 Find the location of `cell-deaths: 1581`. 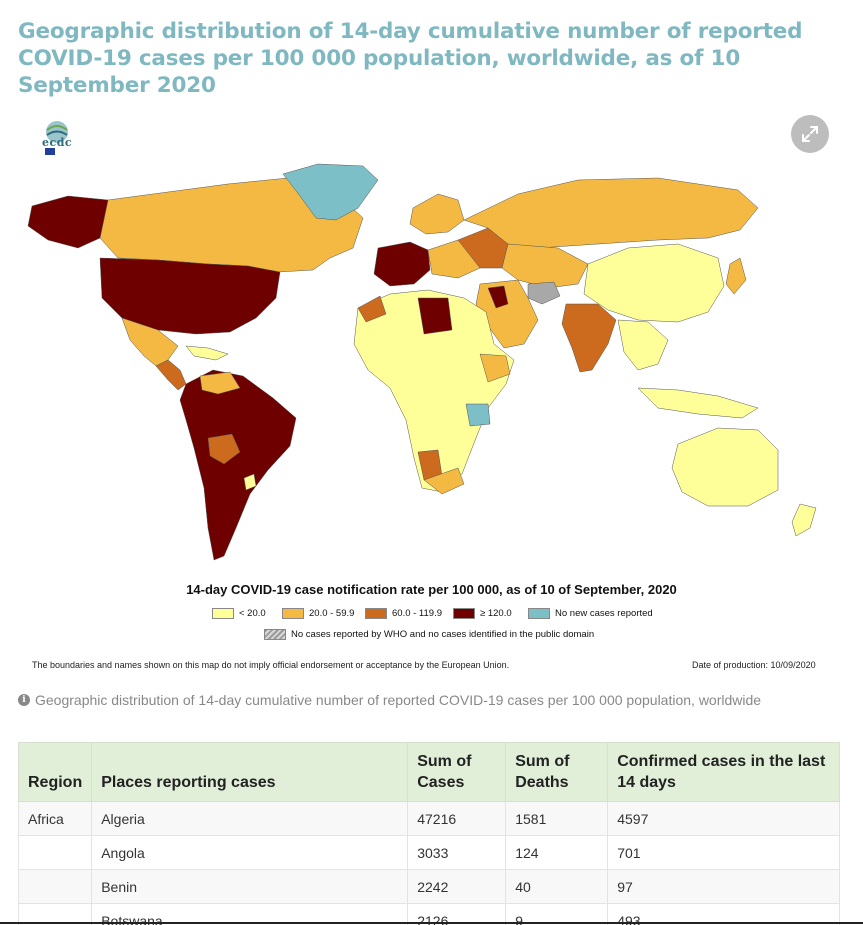

cell-deaths: 1581 is located at coordinates (557, 818).